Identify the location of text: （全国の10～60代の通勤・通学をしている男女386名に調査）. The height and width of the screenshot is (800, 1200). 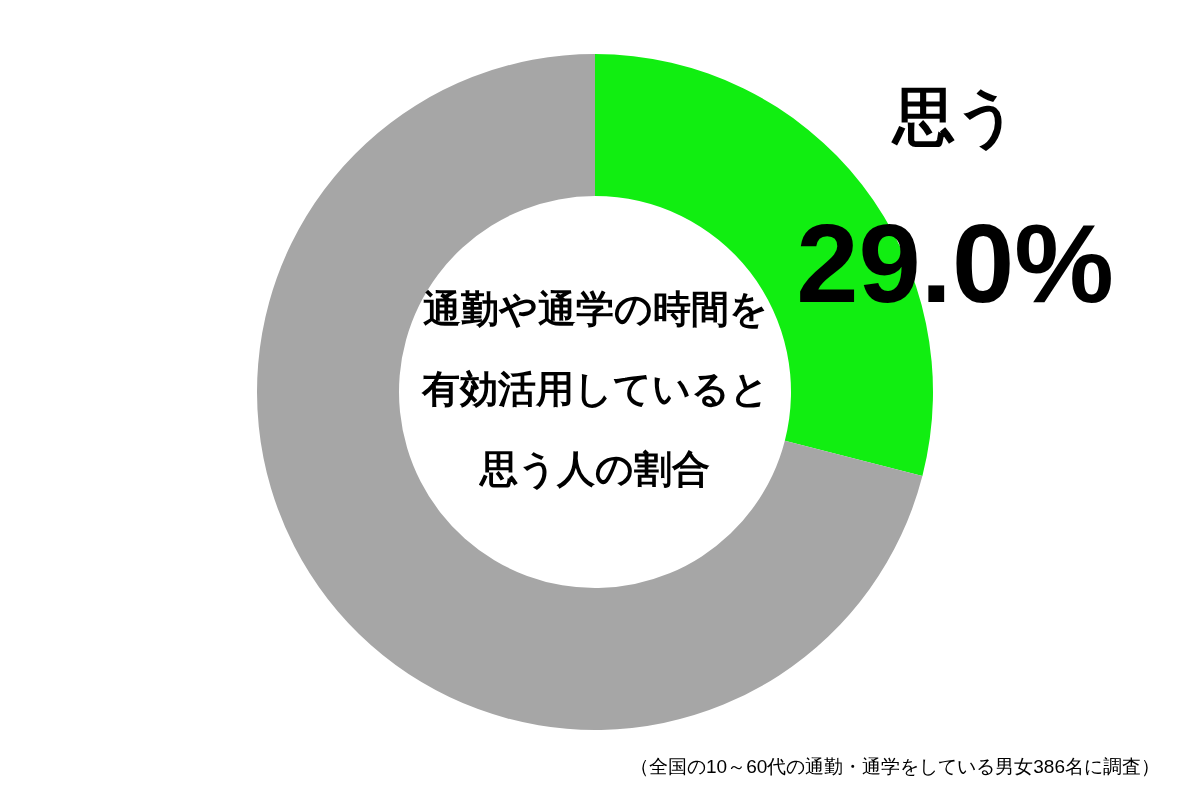
(895, 766).